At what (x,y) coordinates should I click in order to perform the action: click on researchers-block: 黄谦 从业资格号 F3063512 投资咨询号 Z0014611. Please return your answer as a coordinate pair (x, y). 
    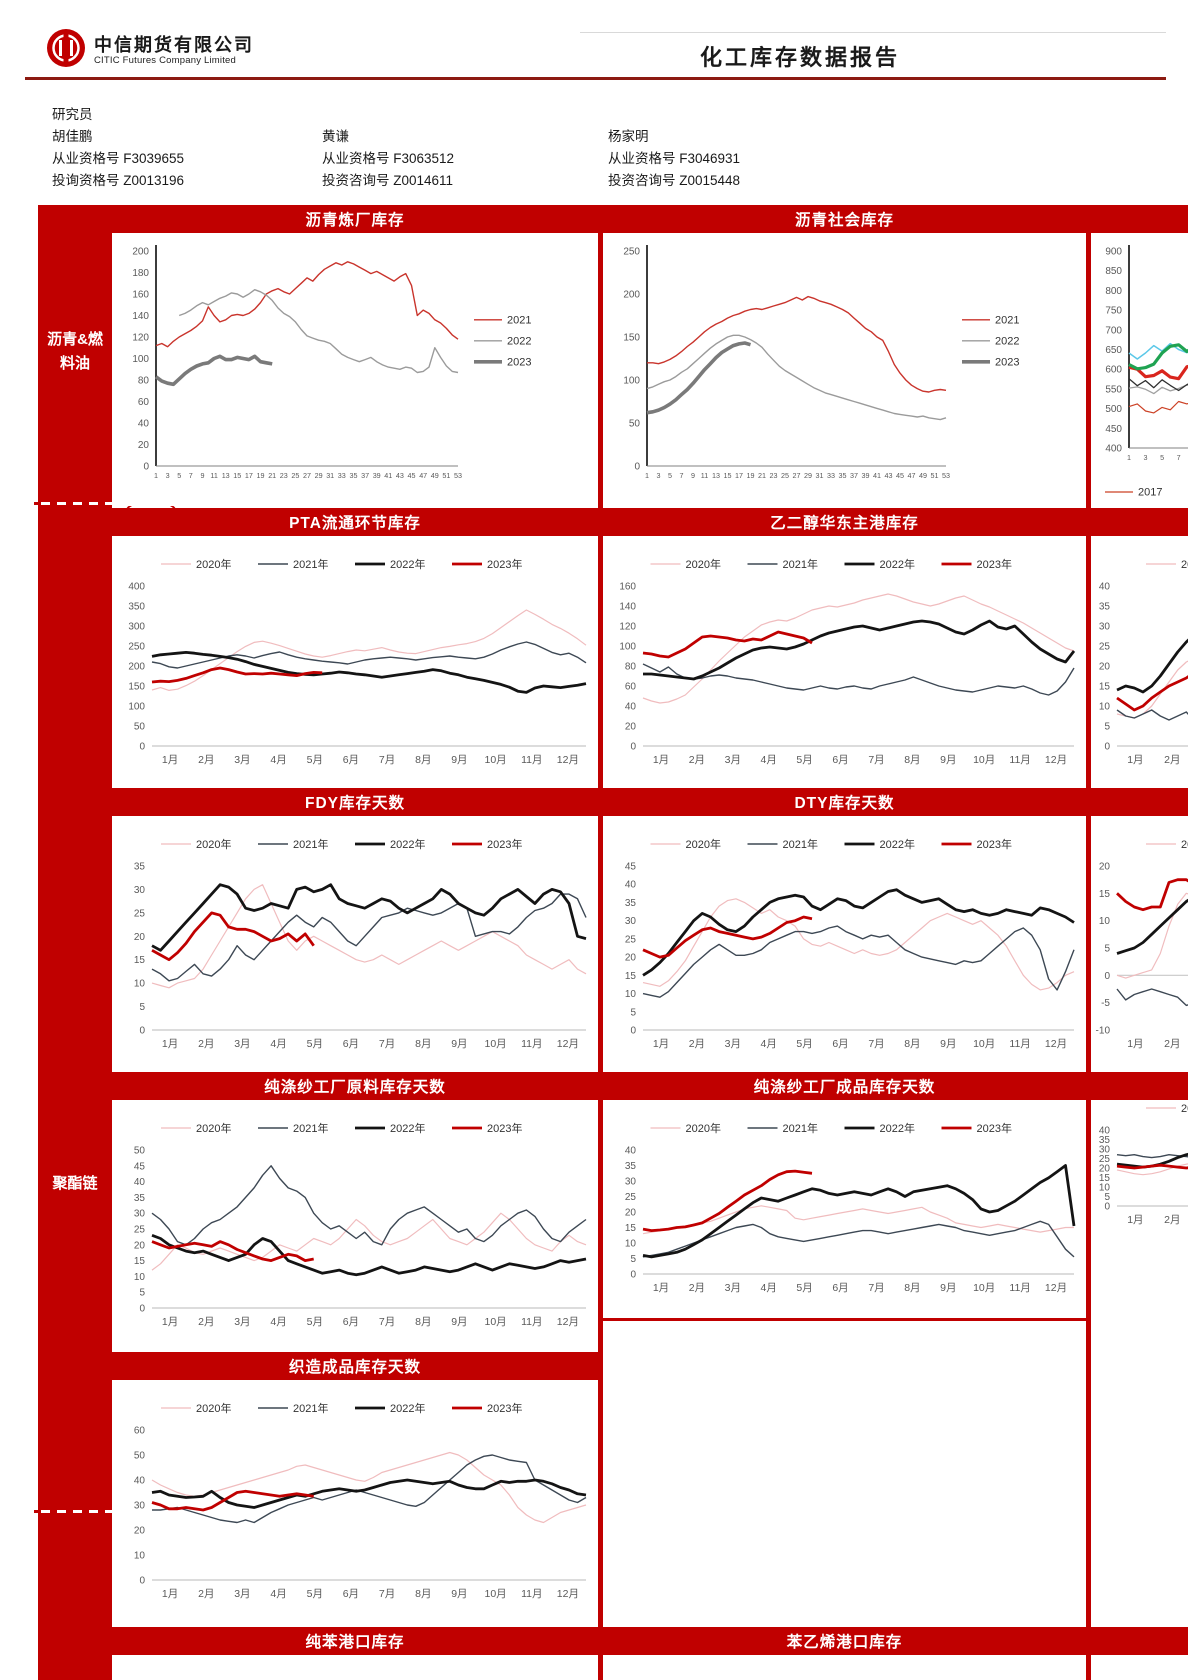
    Looking at the image, I should click on (388, 159).